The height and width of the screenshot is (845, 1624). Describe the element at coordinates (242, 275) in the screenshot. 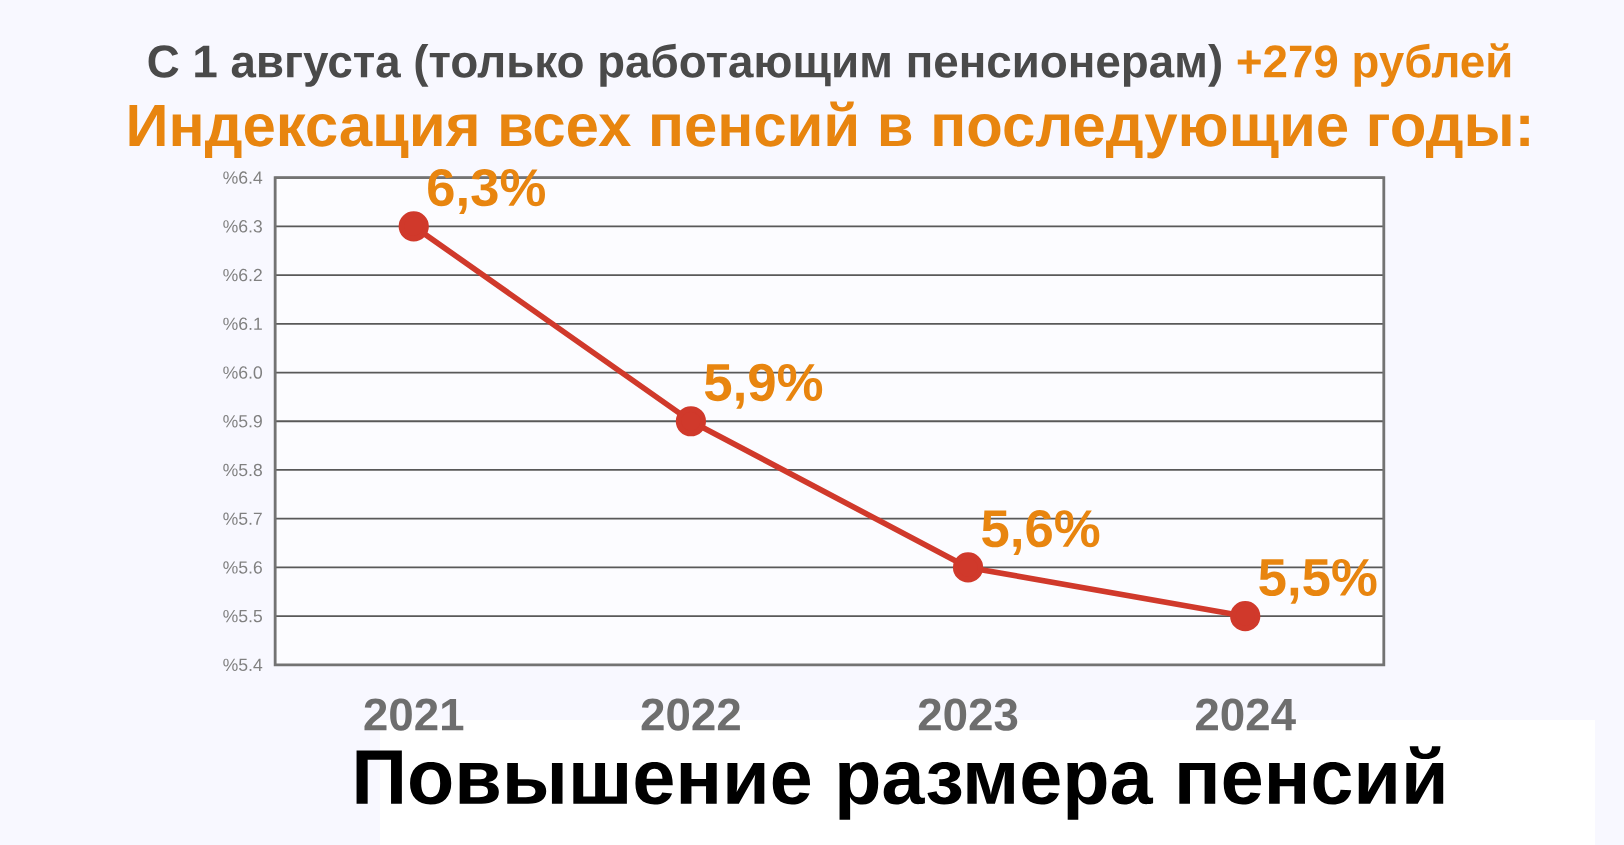

I see `y-tick-label: %6.2` at that location.